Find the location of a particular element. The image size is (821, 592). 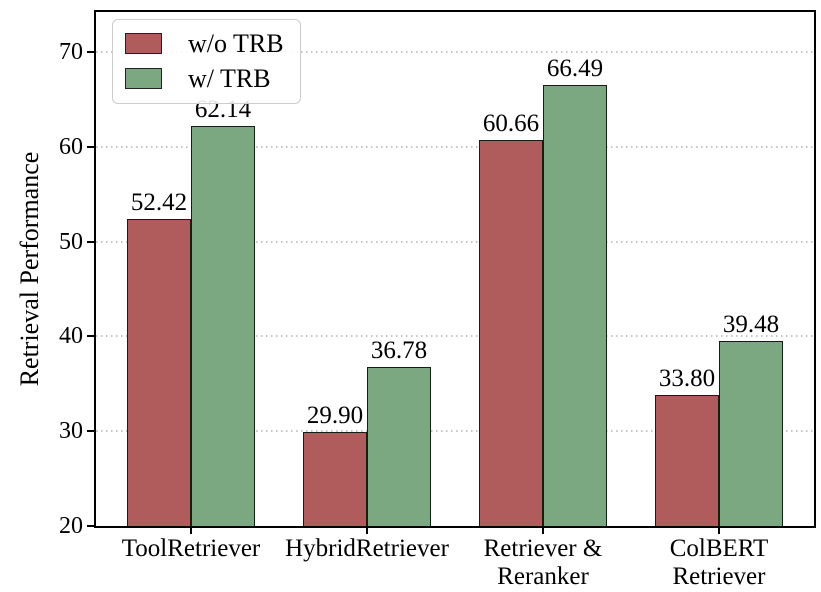

y-tick-label-40: 40 is located at coordinates (71, 336).